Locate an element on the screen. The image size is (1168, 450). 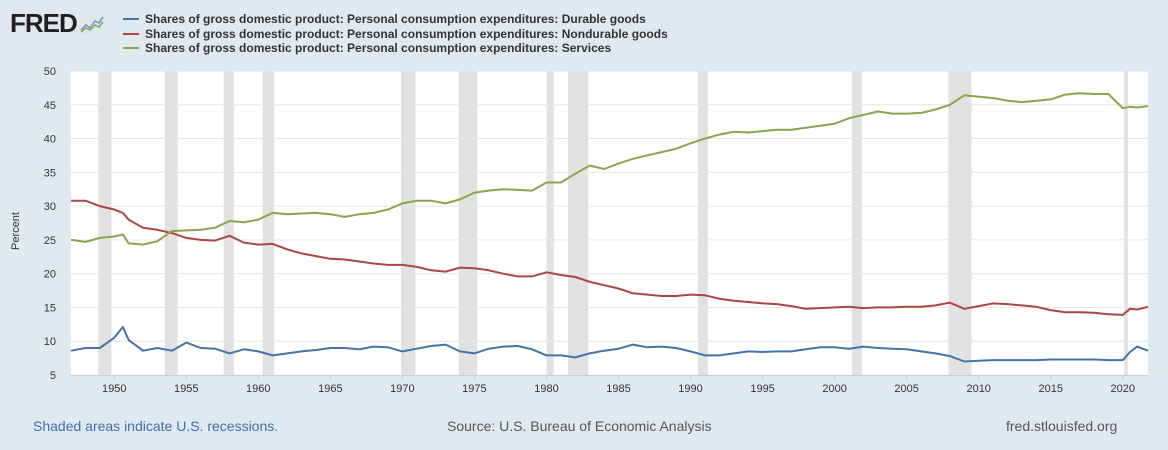
y-tick-label: 10 is located at coordinates (50, 342).